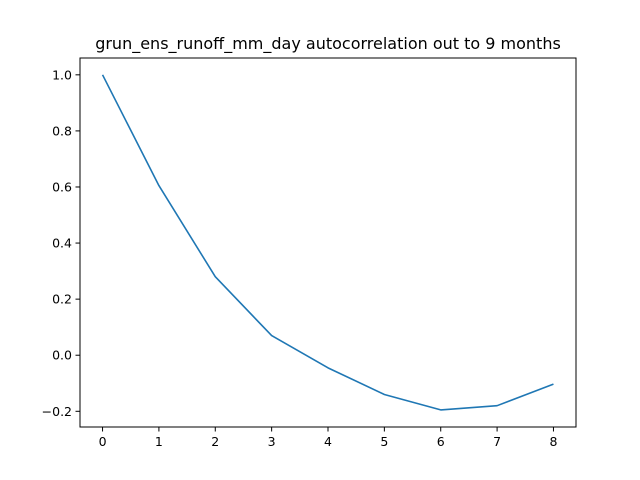 Image resolution: width=640 pixels, height=480 pixels. What do you see at coordinates (328, 441) in the screenshot?
I see `x-tick-label: 4` at bounding box center [328, 441].